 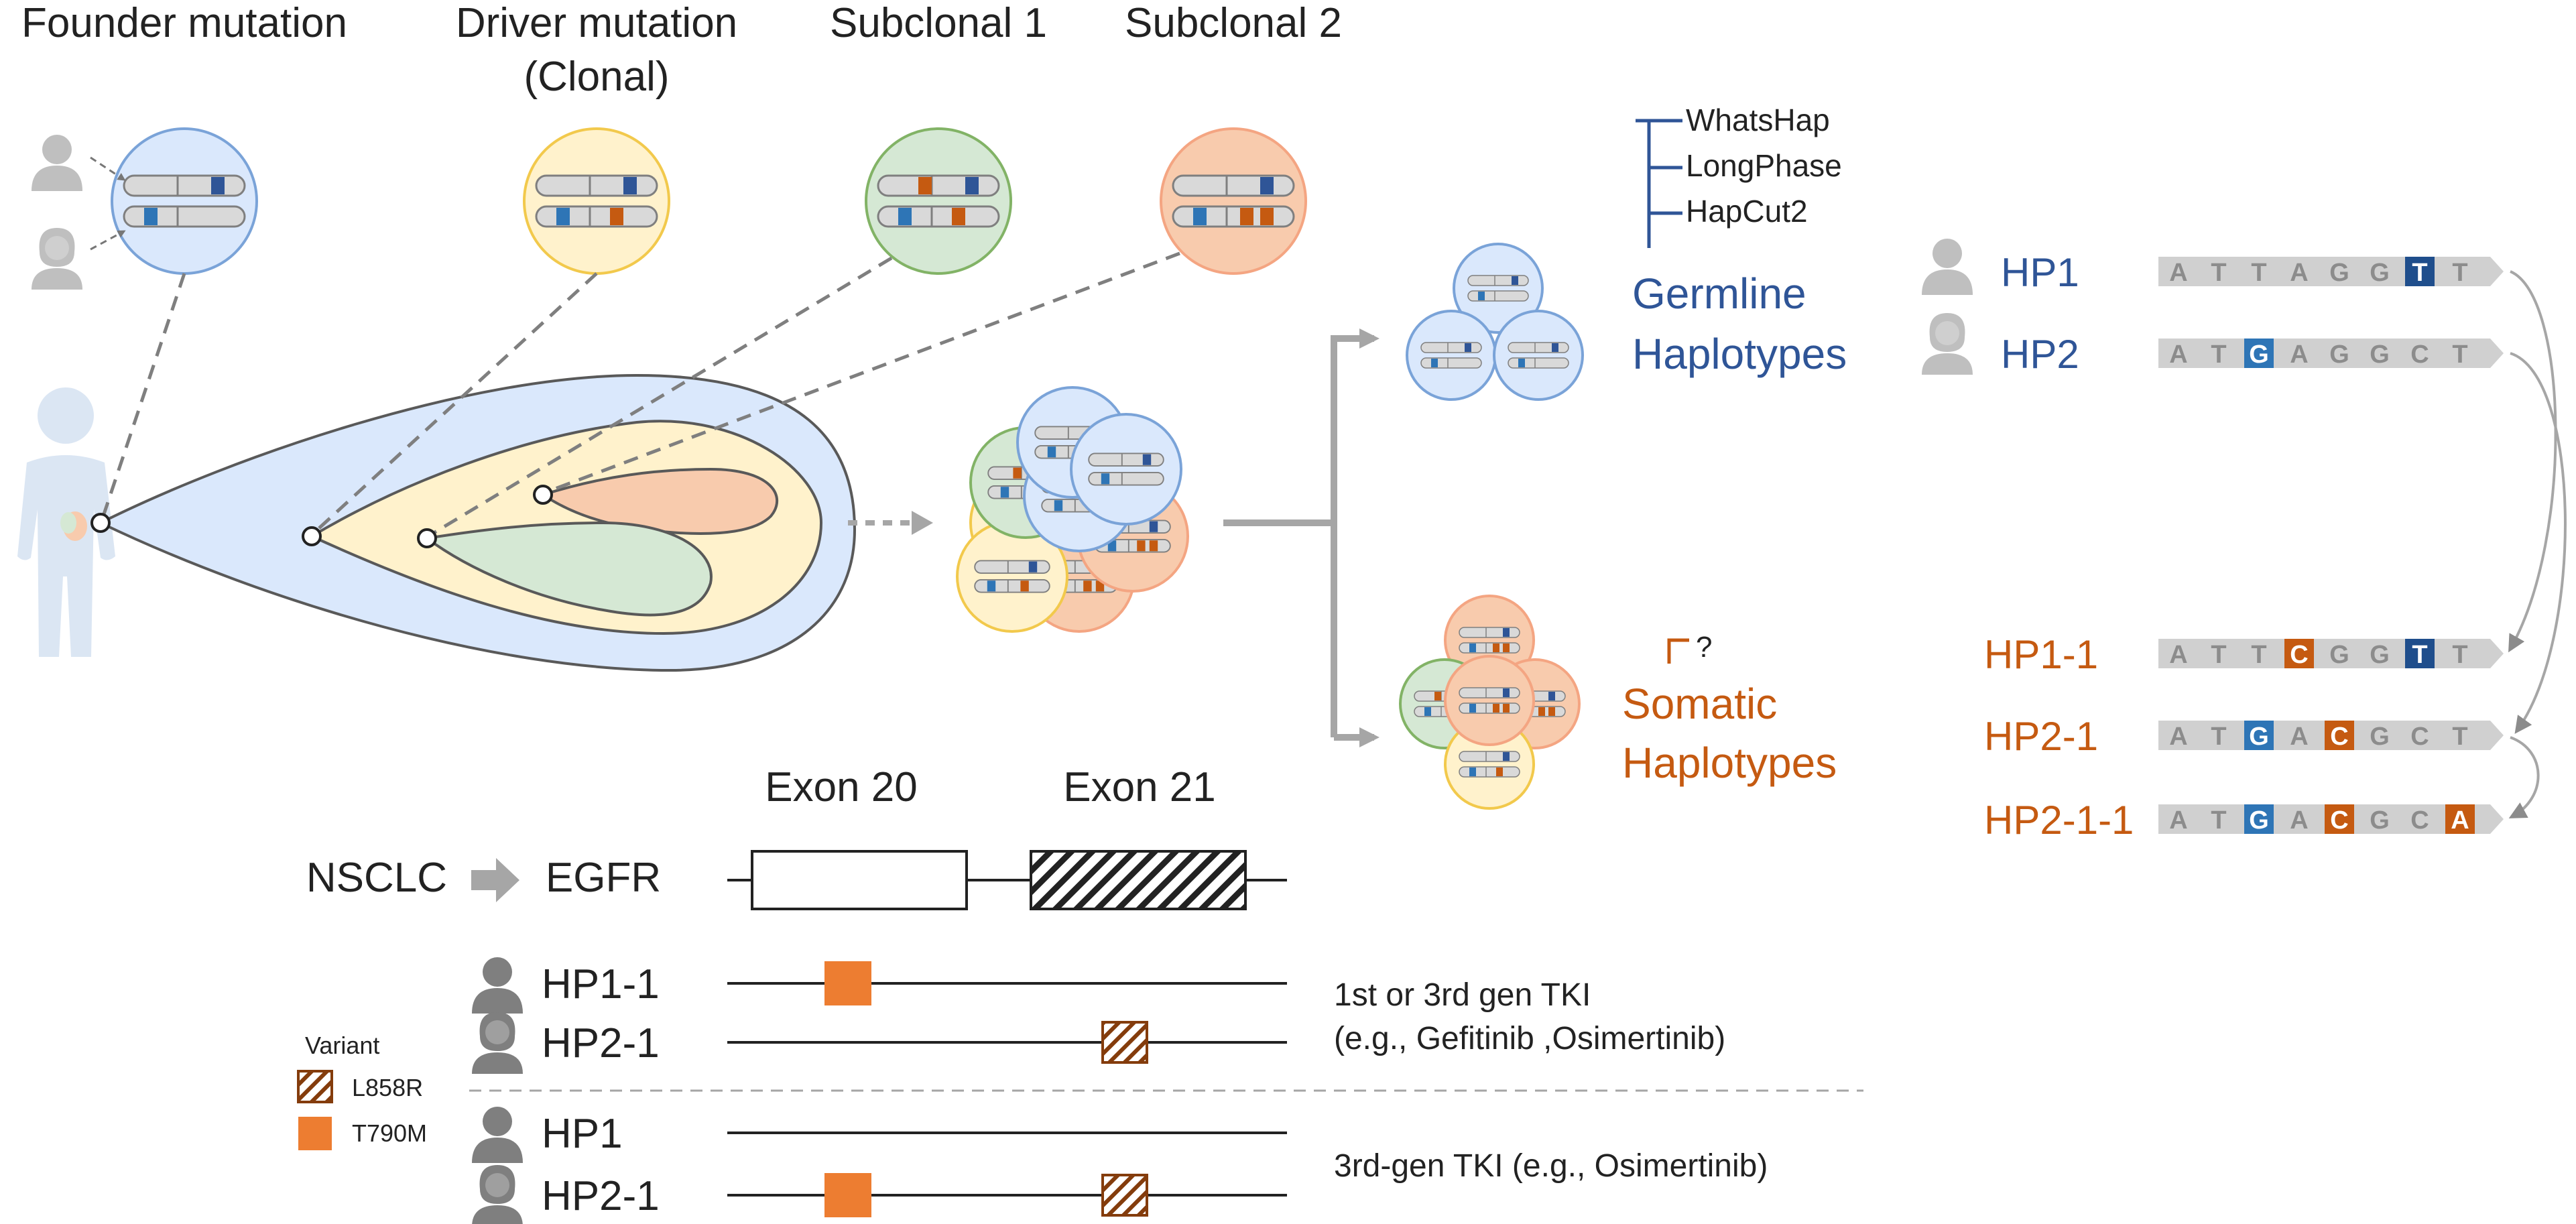 What do you see at coordinates (1138, 880) in the screenshot?
I see `exon-21-box` at bounding box center [1138, 880].